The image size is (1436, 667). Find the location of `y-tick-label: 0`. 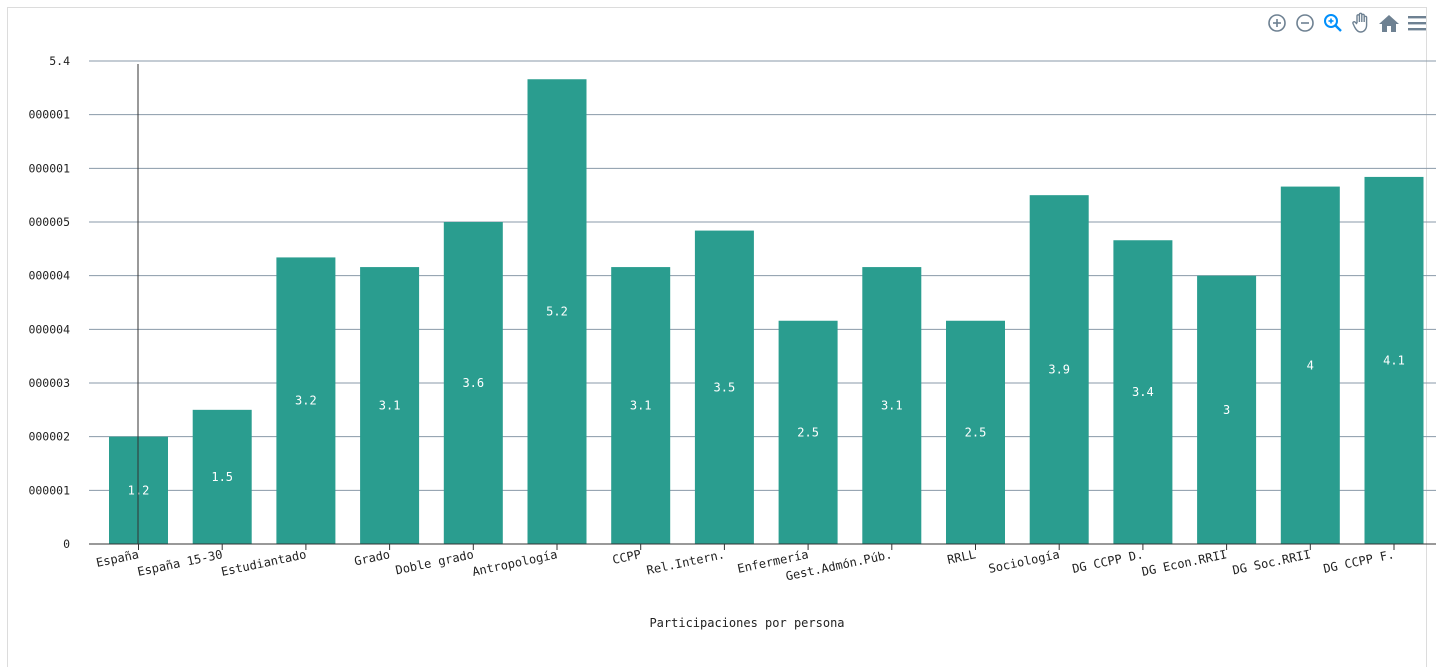

y-tick-label: 0 is located at coordinates (66, 544).